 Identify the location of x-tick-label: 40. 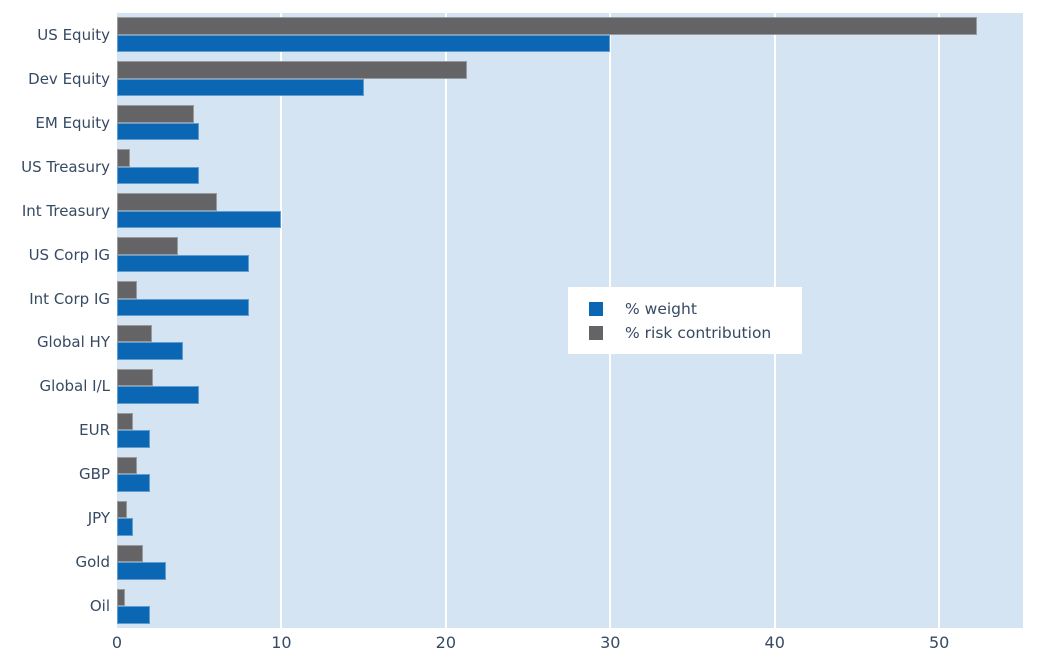
(774, 642).